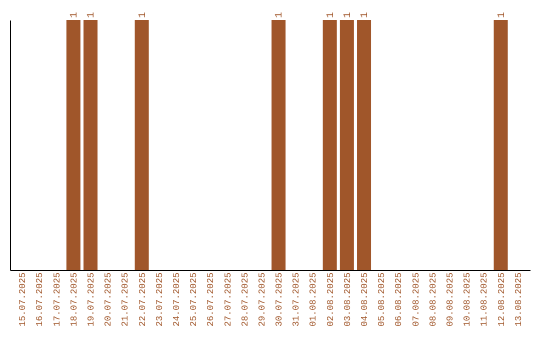 This screenshot has height=340, width=540. I want to click on x-tick-label: 07.08.2025, so click(416, 299).